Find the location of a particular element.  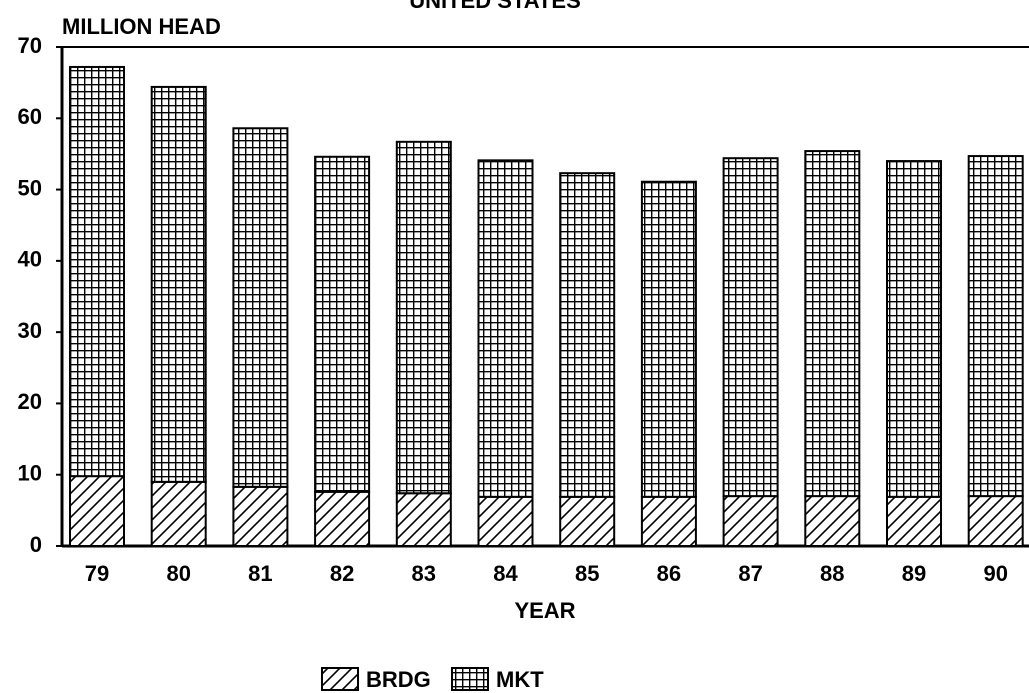

x-tick-label: 80 is located at coordinates (178, 573).